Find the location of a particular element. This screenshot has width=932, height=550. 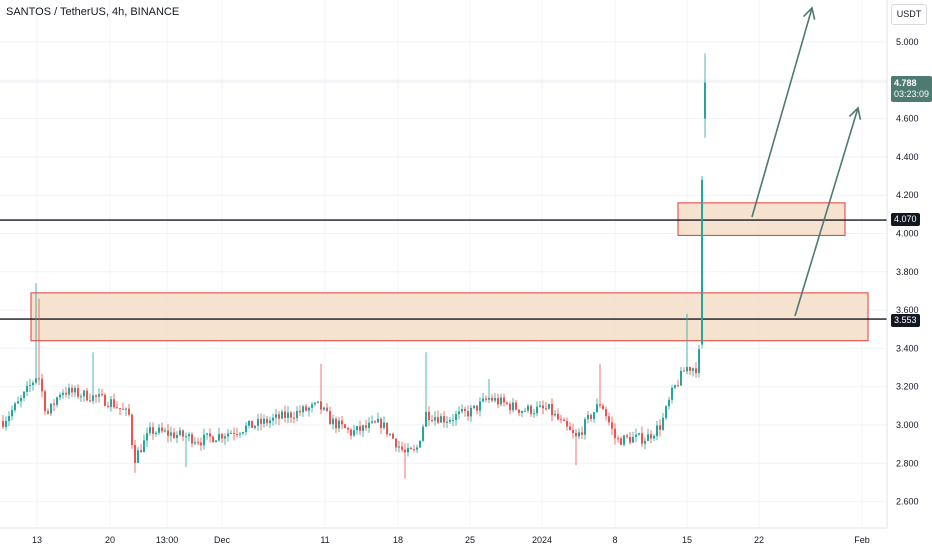

last-price-tag: 4.788 03:23:09 is located at coordinates (911, 89).